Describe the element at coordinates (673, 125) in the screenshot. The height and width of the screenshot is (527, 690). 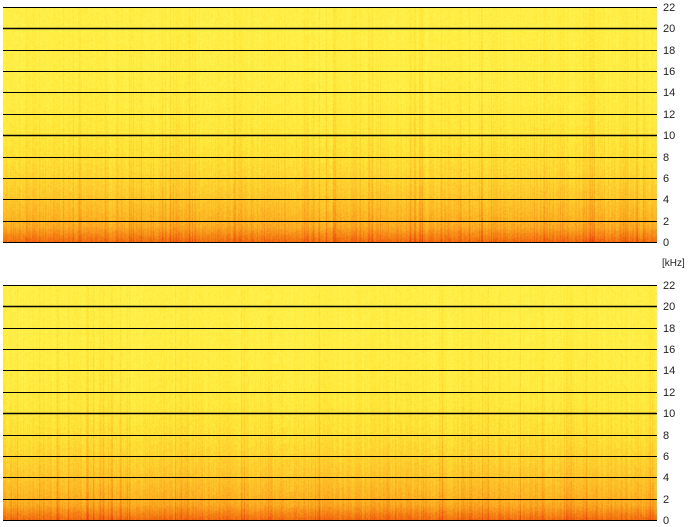
I see `frequency-axis-channel-1: 22 20 18 16 14 12 10 8 6 4 2 0` at that location.